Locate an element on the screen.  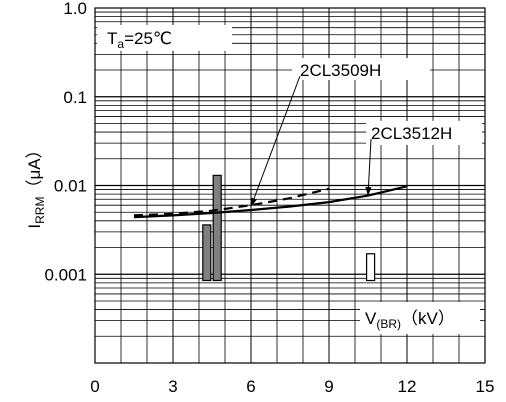
series-line-2CL3512H is located at coordinates (270, 202).